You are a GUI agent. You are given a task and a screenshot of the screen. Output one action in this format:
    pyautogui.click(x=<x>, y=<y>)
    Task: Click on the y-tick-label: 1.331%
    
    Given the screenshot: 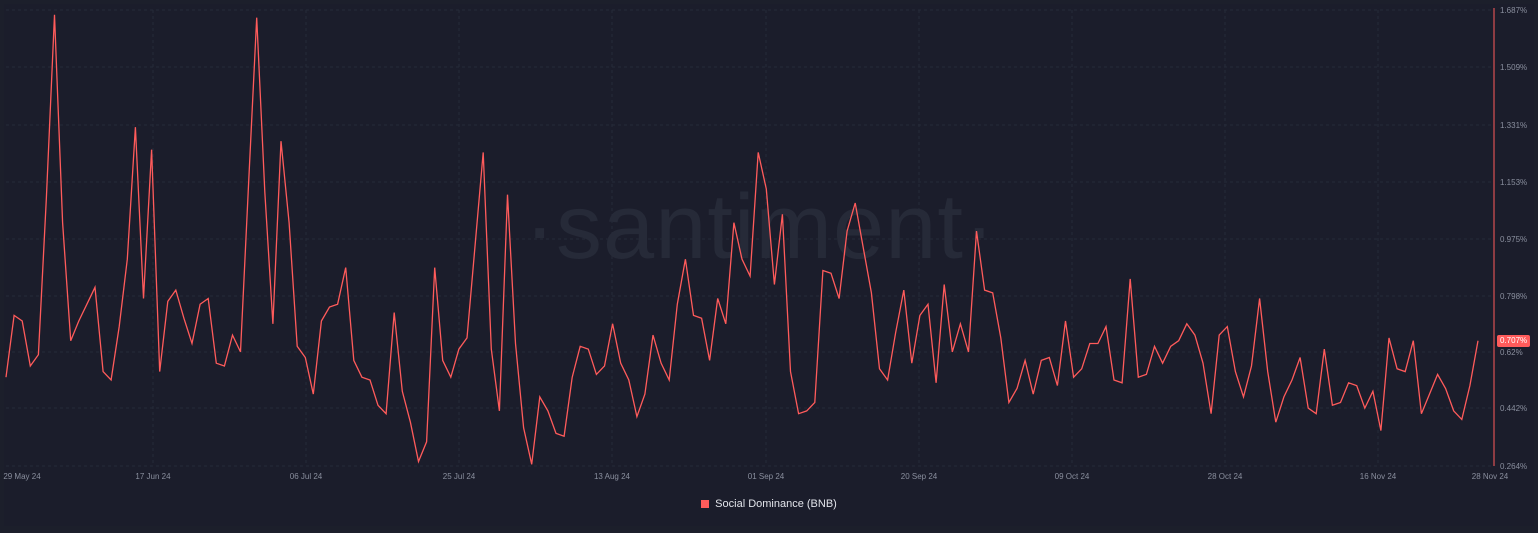 What is the action you would take?
    pyautogui.click(x=1513, y=125)
    